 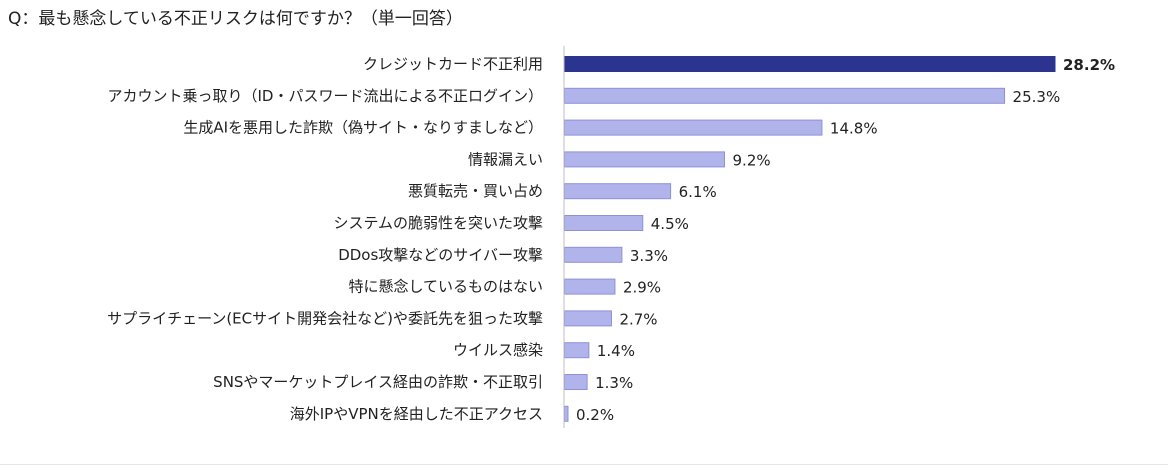 What do you see at coordinates (752, 160) in the screenshot?
I see `value-label-4: 9.2%` at bounding box center [752, 160].